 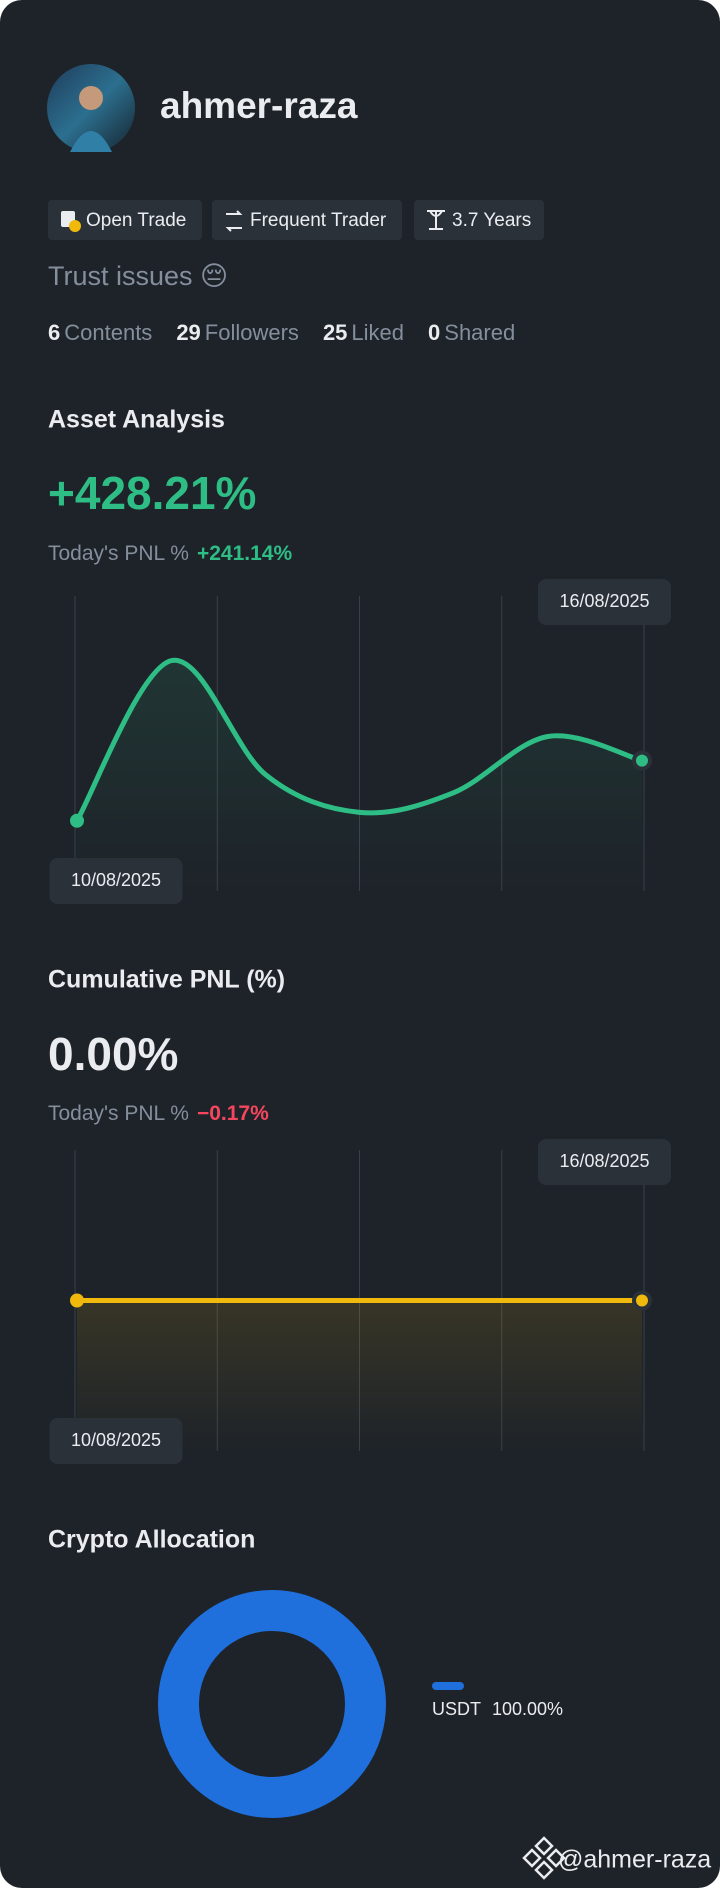 I want to click on legend-value: 100.00%, so click(x=527, y=1709).